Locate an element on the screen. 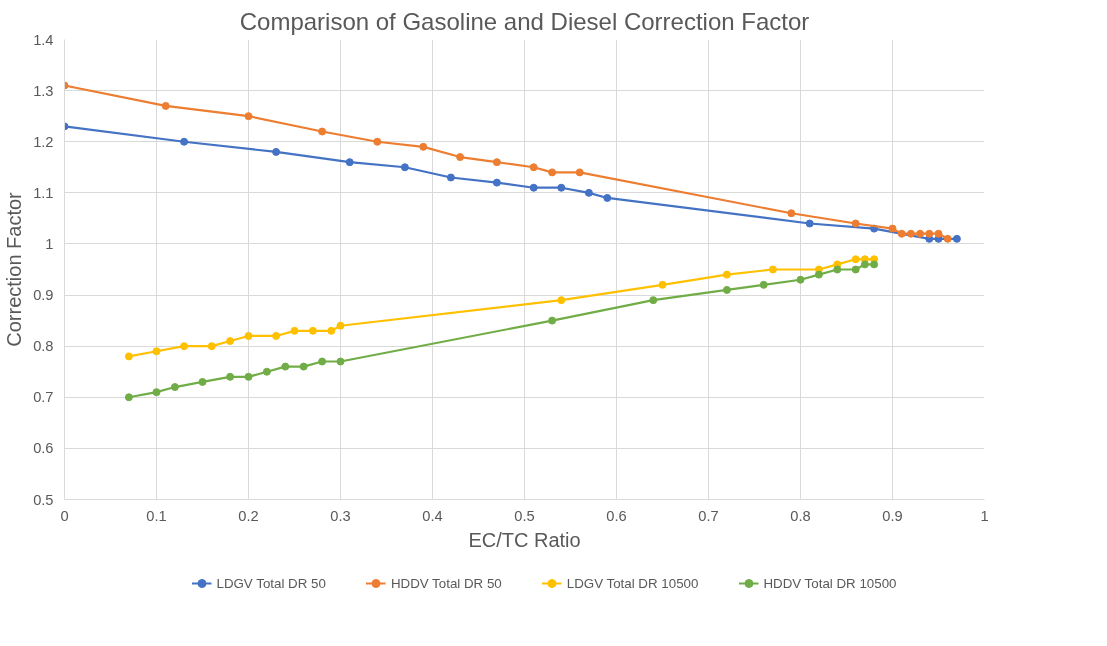 Image resolution: width=1107 pixels, height=646 pixels. x-tick-label: 0.5 is located at coordinates (524, 515).